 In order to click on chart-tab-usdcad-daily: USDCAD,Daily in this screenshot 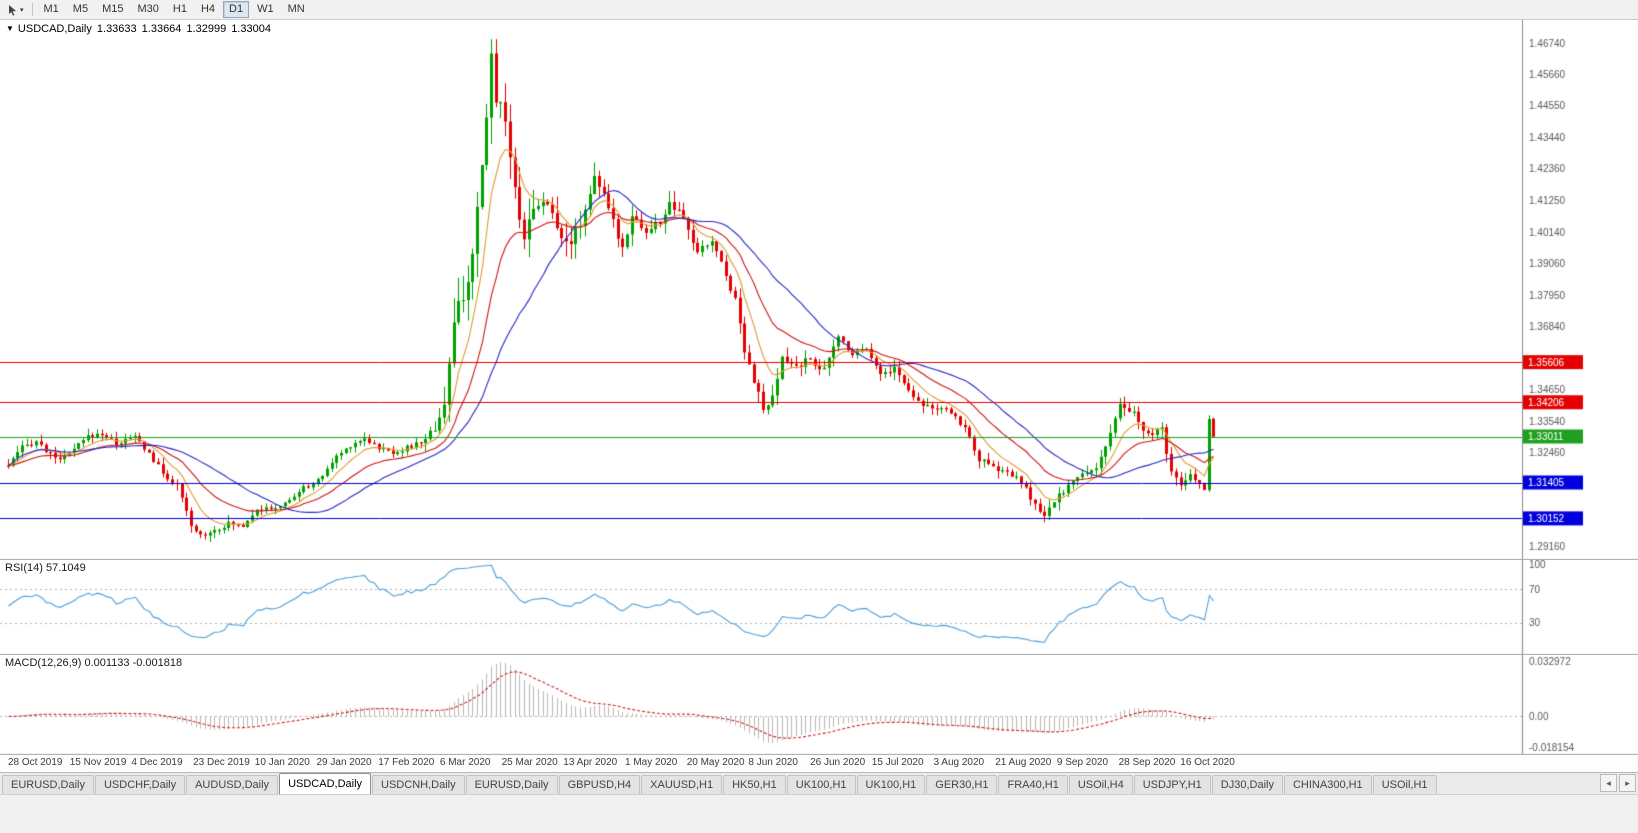, I will do `click(325, 783)`.